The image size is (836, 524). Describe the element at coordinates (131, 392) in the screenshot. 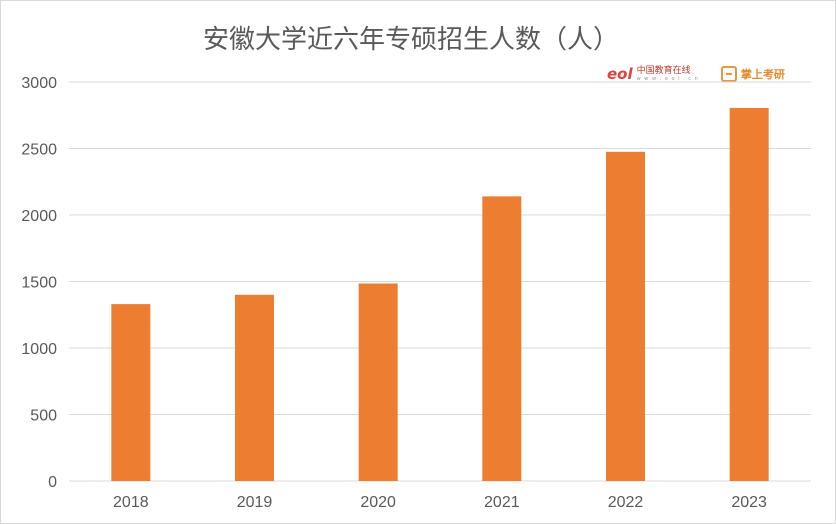

I see `bar-2018` at that location.